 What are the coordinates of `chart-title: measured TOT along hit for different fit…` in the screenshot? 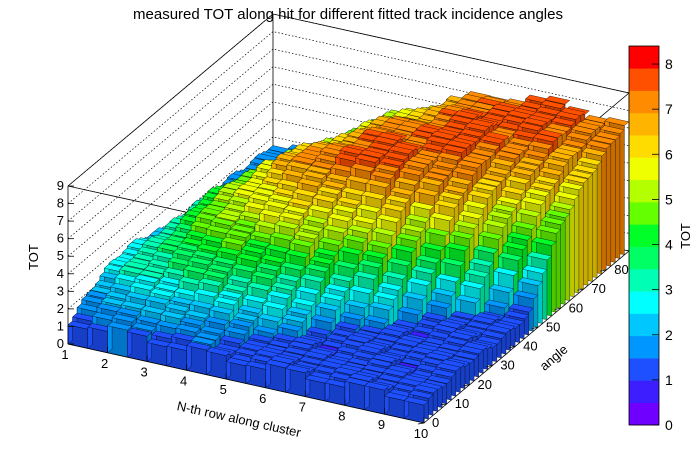 It's located at (348, 14).